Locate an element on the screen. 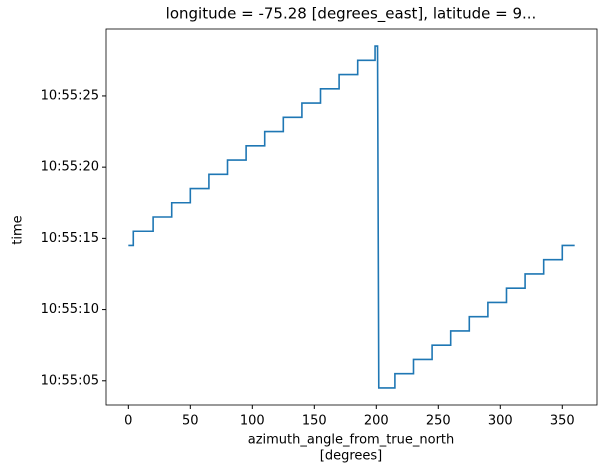 The width and height of the screenshot is (607, 473). y-tick-label: 10:55:20 is located at coordinates (70, 167).